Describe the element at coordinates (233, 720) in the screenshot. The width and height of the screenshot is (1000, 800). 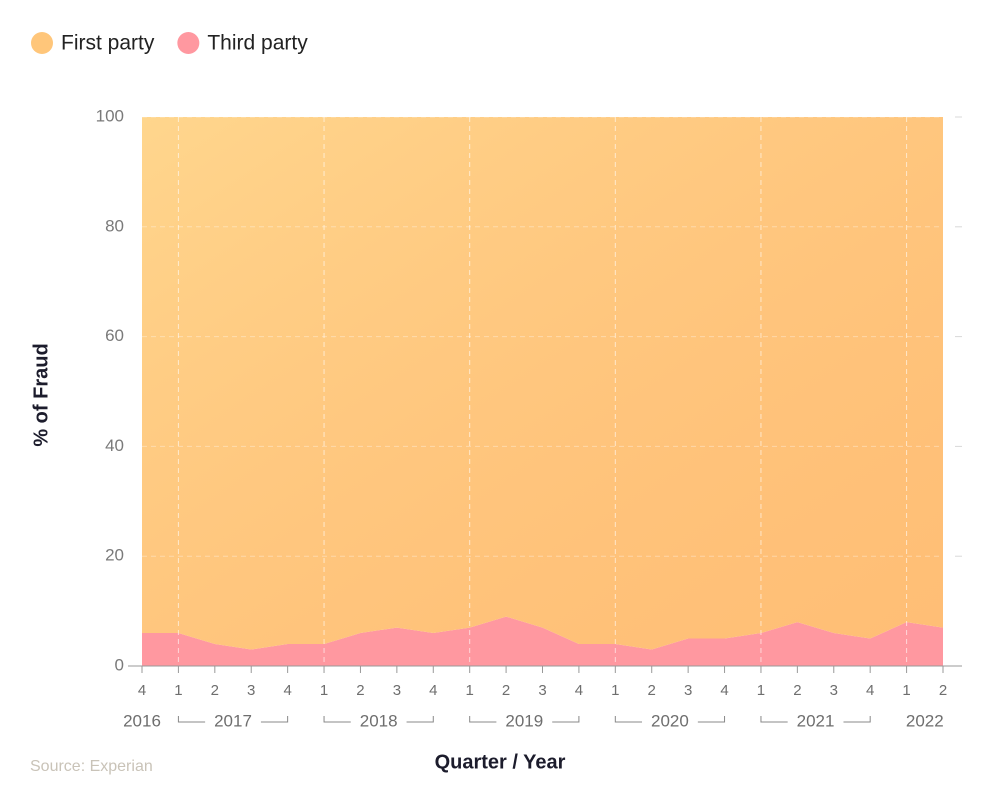
I see `year-label: 2017` at that location.